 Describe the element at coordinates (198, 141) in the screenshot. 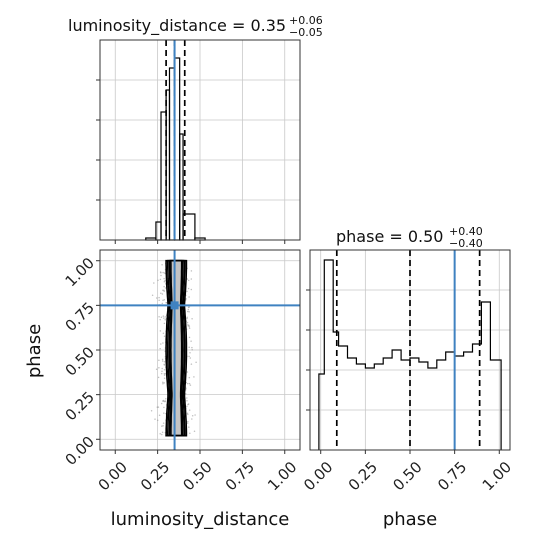

I see `luminosity-distance-marginal-panel` at that location.